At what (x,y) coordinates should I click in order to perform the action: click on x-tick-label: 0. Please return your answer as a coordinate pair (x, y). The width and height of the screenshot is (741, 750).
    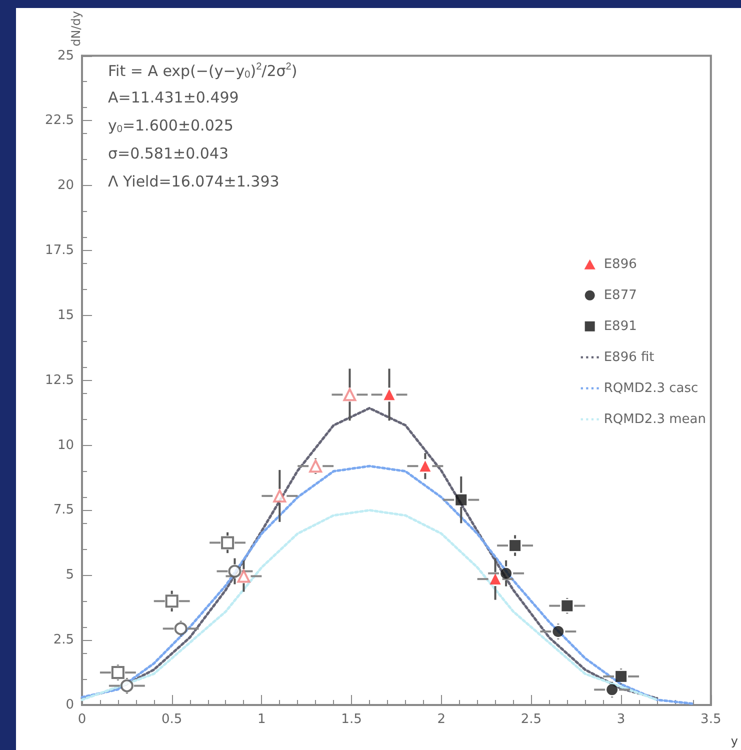
    Looking at the image, I should click on (82, 719).